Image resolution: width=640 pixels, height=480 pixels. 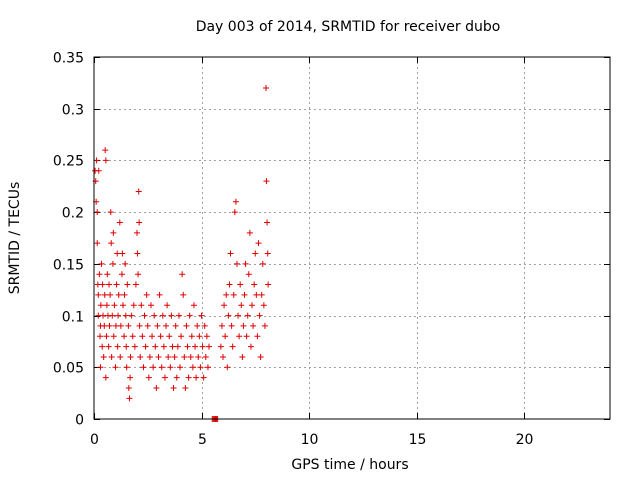 What do you see at coordinates (68, 266) in the screenshot?
I see `y-tick-label: 0.15` at bounding box center [68, 266].